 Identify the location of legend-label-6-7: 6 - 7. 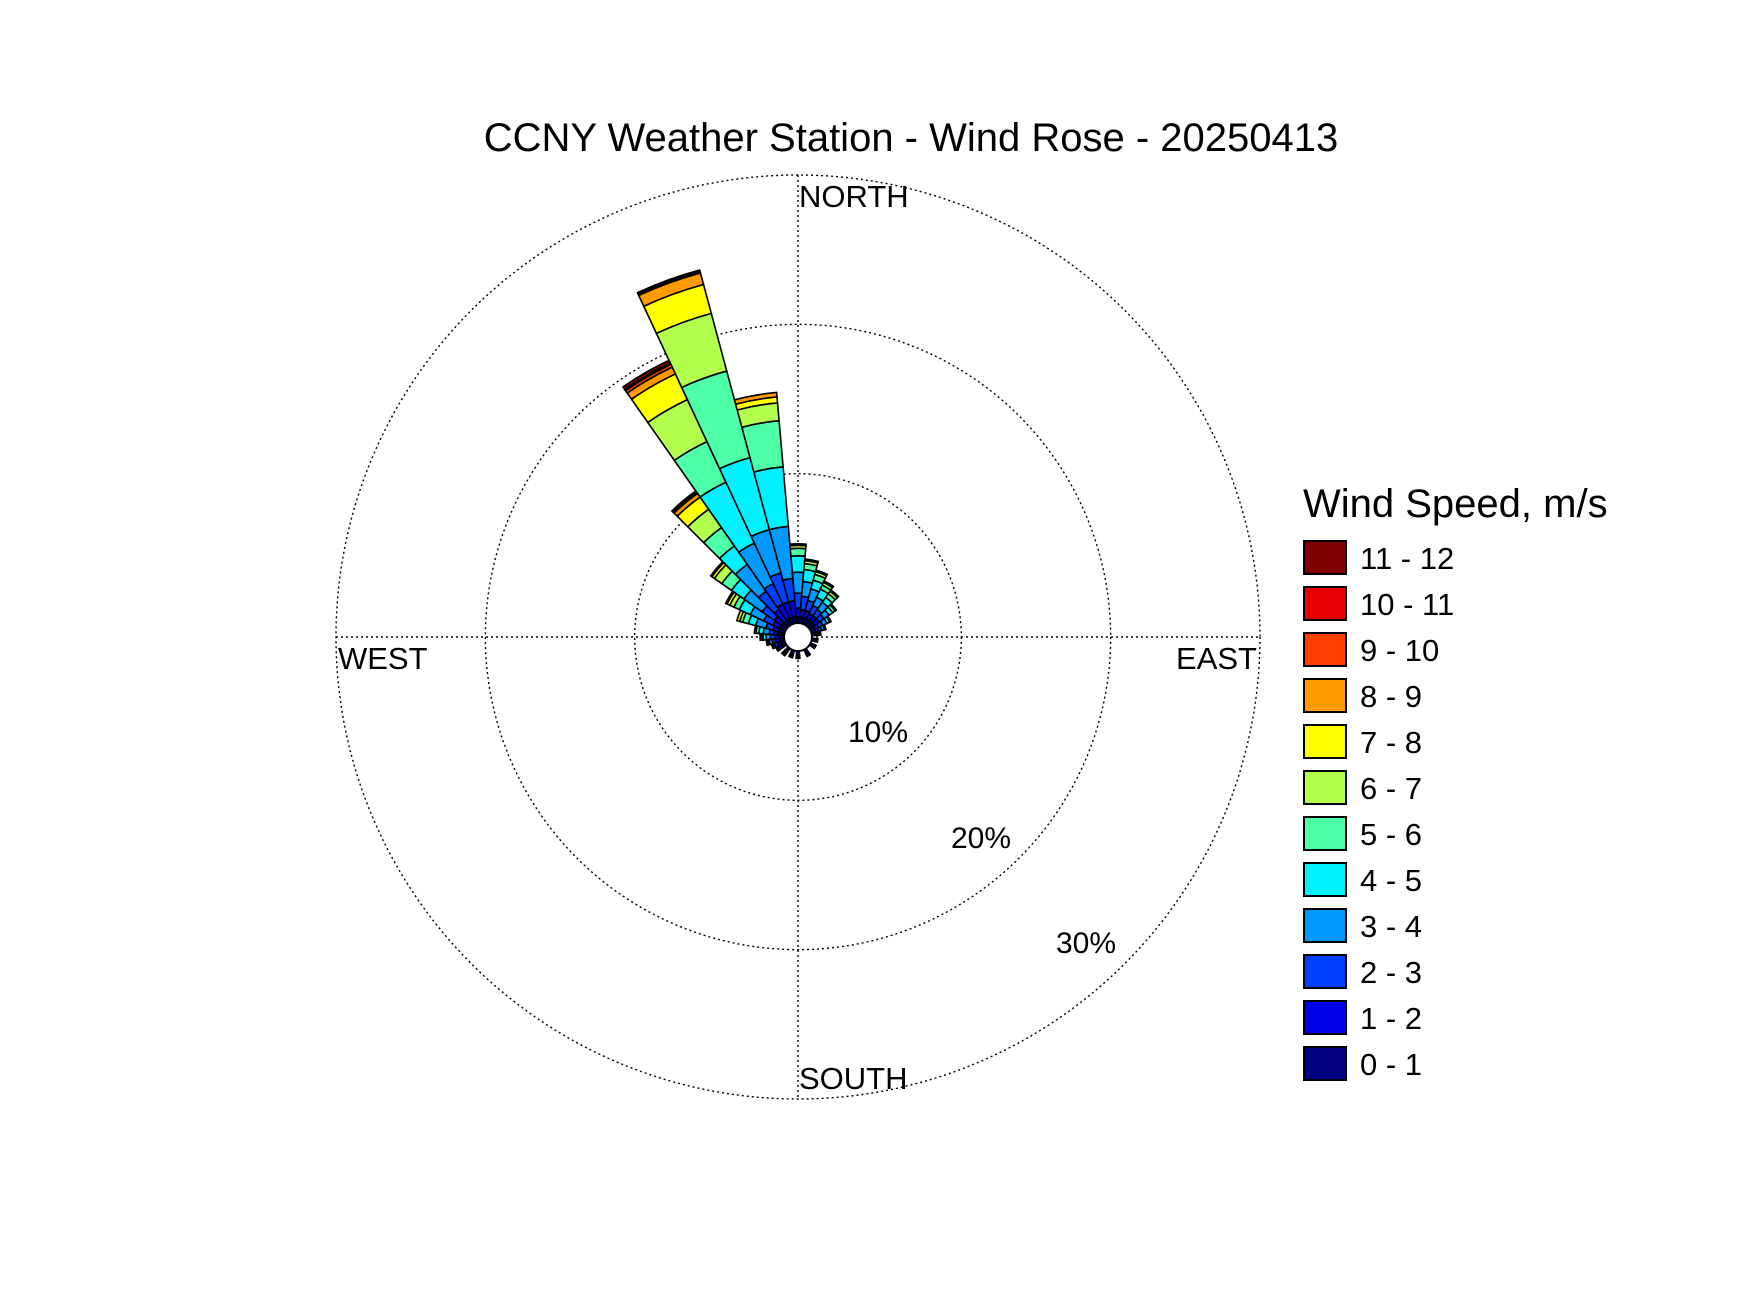
(1391, 788).